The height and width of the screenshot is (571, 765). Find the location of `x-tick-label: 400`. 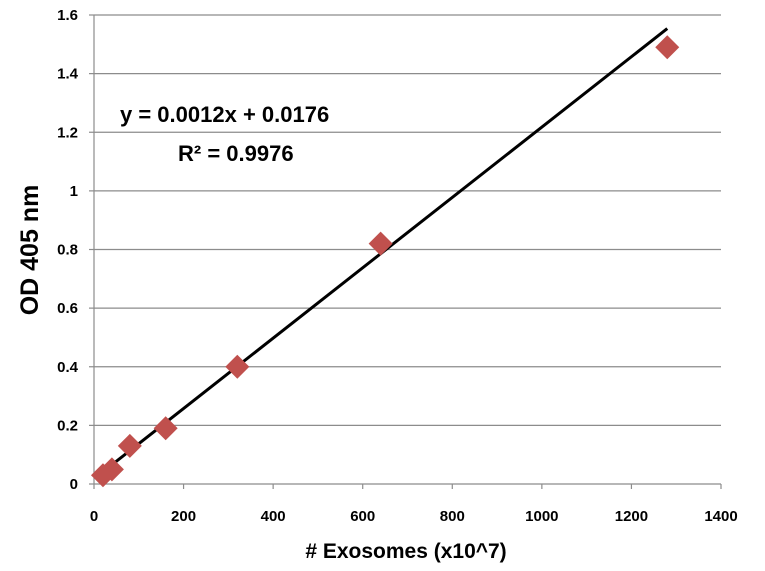

x-tick-label: 400 is located at coordinates (273, 516).